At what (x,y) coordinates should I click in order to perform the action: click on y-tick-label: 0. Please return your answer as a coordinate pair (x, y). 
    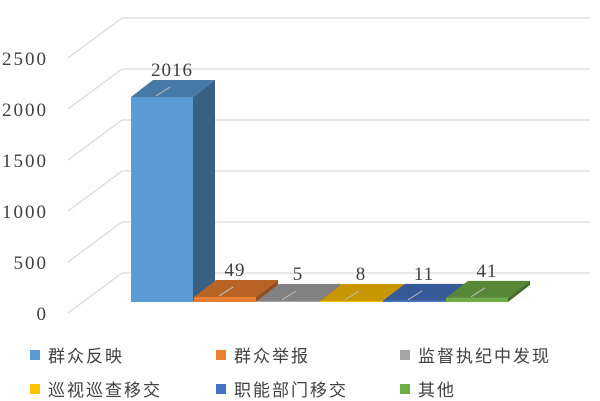
    Looking at the image, I should click on (43, 314).